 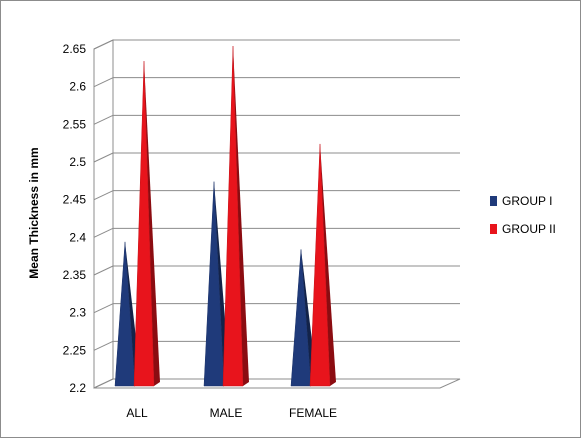 What do you see at coordinates (75, 218) in the screenshot?
I see `y-axis-ticks: 2.2 2.25 2.3 2.35 2.4 2.45 2.5 2.55 2.6 2.65` at bounding box center [75, 218].